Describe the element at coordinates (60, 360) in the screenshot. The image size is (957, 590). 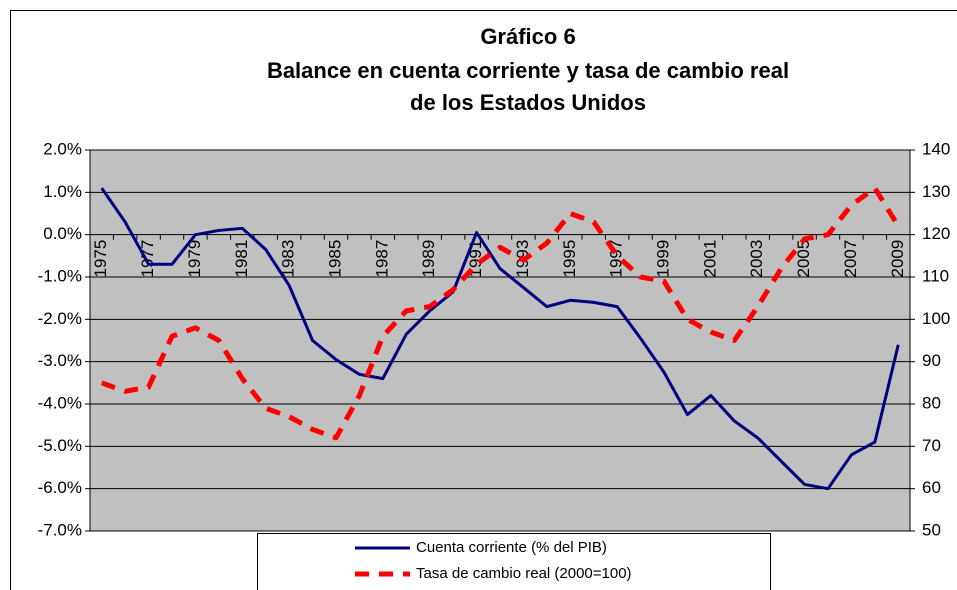
I see `y-tick-label: -3.0%` at that location.